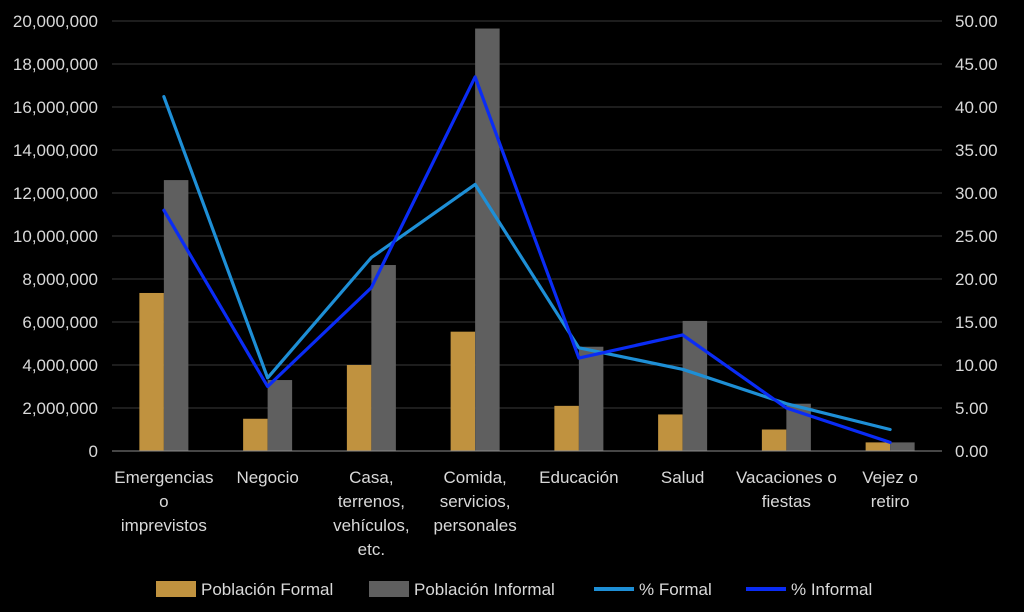  I want to click on y-right-tick-label: 40.00, so click(976, 107).